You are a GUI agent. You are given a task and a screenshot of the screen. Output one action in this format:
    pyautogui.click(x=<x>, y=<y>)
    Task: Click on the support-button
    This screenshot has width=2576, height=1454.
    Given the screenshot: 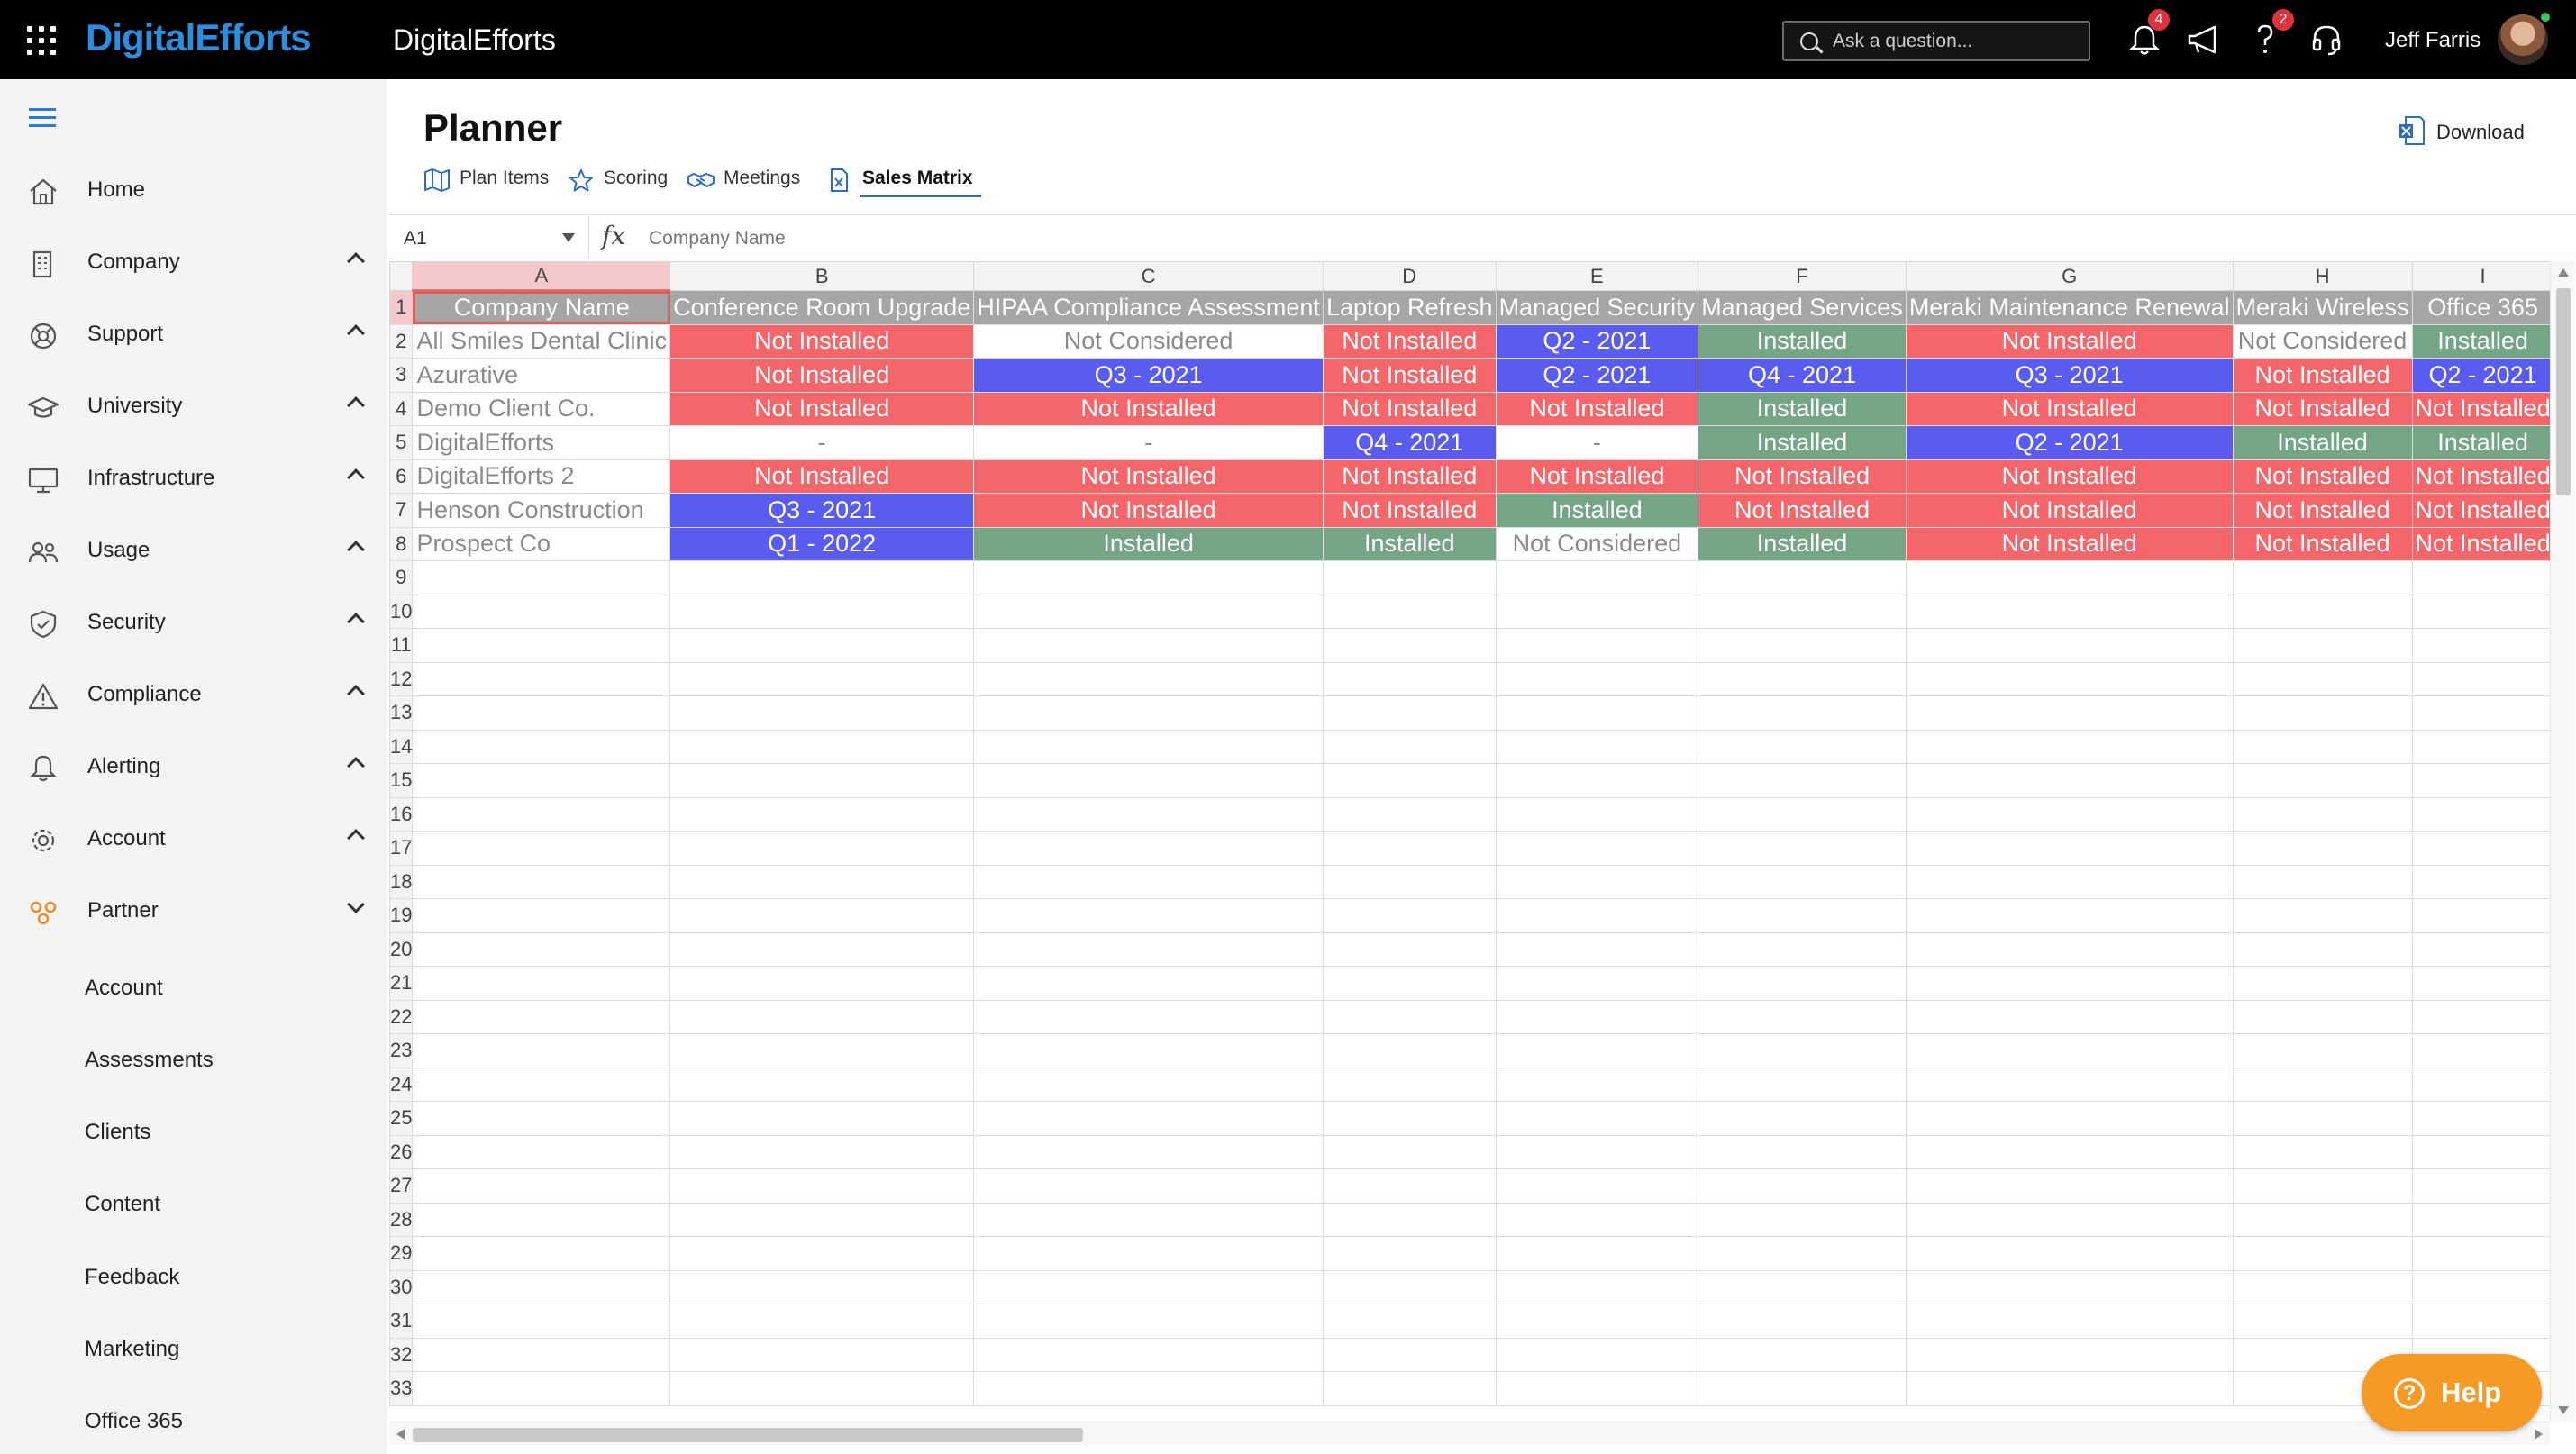 What is the action you would take?
    pyautogui.click(x=2326, y=40)
    